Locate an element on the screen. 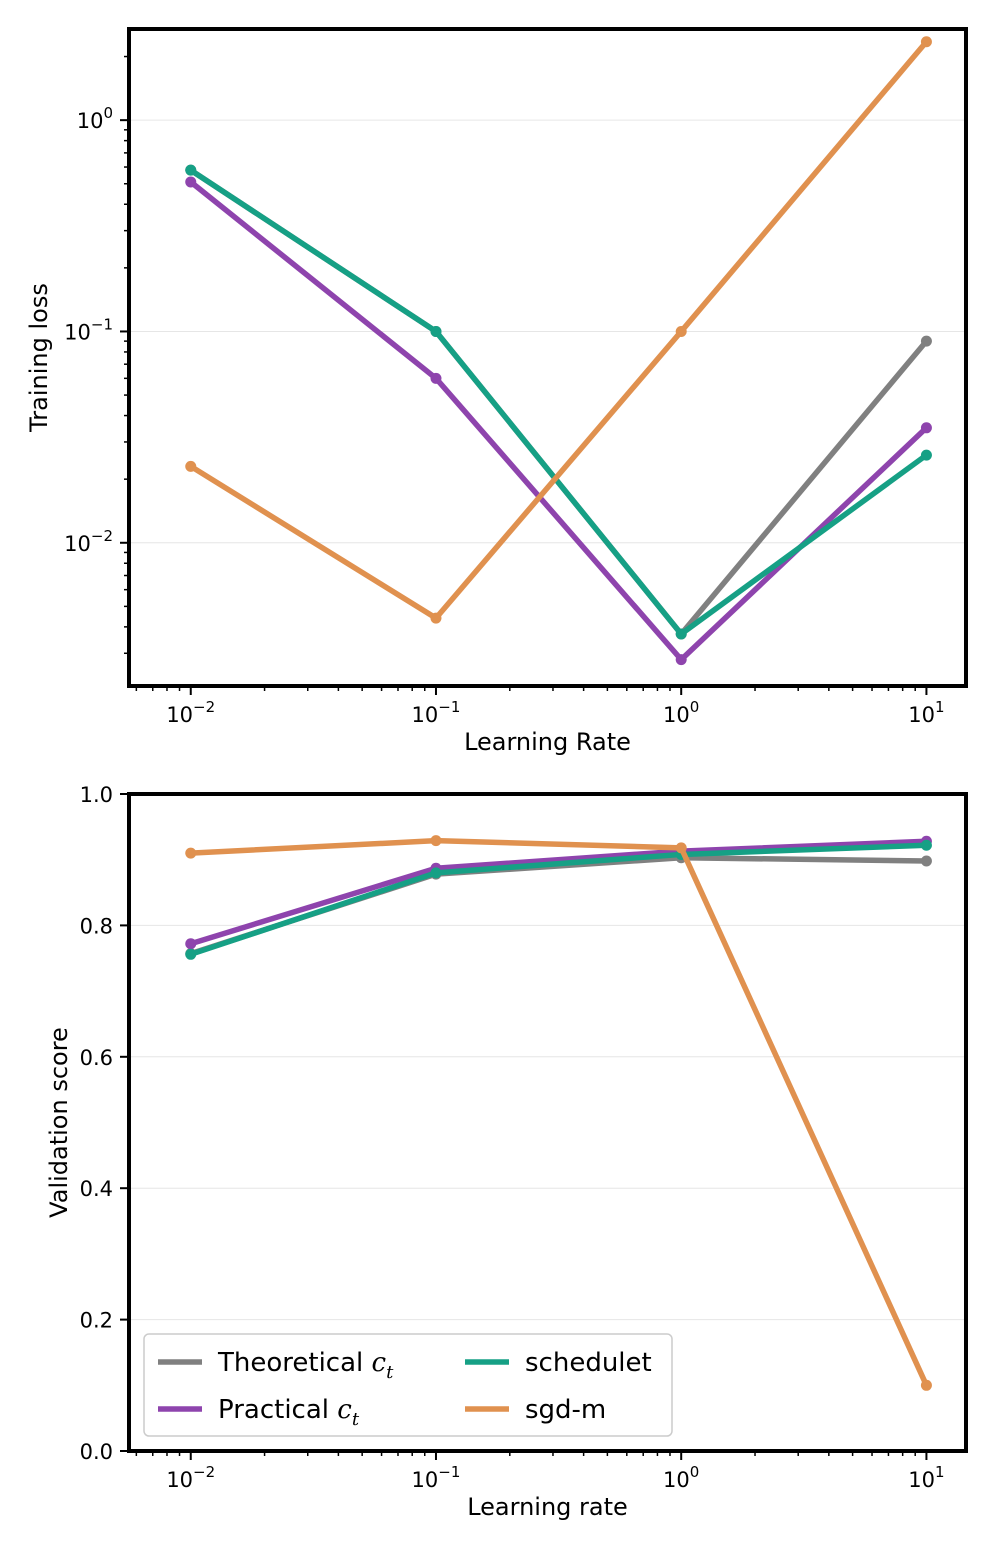 This screenshot has width=997, height=1550. y-tick-label: 0.6 is located at coordinates (96, 1058).